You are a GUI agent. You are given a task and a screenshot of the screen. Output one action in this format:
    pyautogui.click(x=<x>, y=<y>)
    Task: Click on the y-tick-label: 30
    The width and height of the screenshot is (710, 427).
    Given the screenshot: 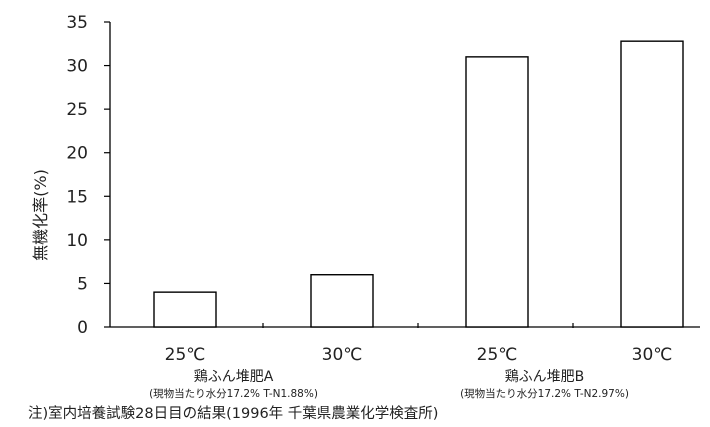 What is the action you would take?
    pyautogui.click(x=77, y=67)
    